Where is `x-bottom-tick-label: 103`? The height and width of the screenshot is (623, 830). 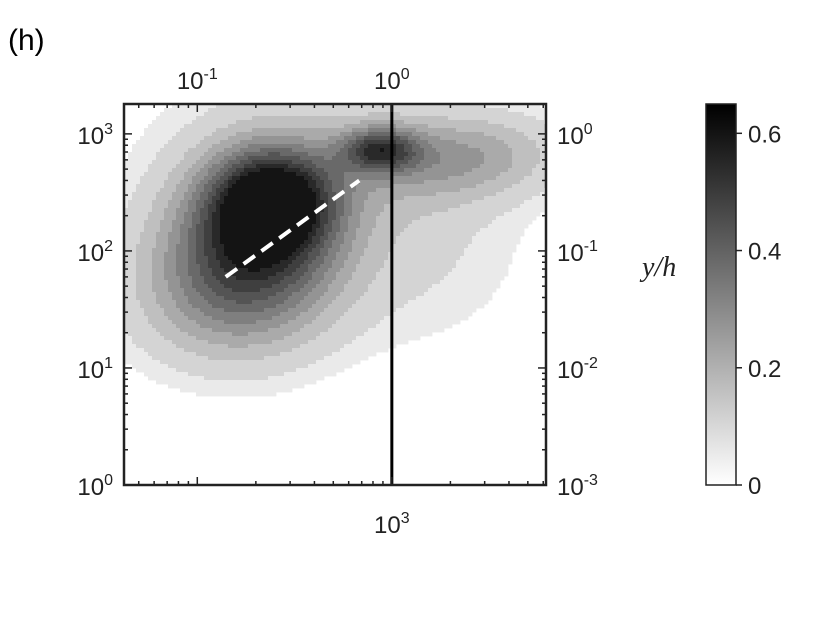
x-bottom-tick-label: 103 is located at coordinates (392, 524).